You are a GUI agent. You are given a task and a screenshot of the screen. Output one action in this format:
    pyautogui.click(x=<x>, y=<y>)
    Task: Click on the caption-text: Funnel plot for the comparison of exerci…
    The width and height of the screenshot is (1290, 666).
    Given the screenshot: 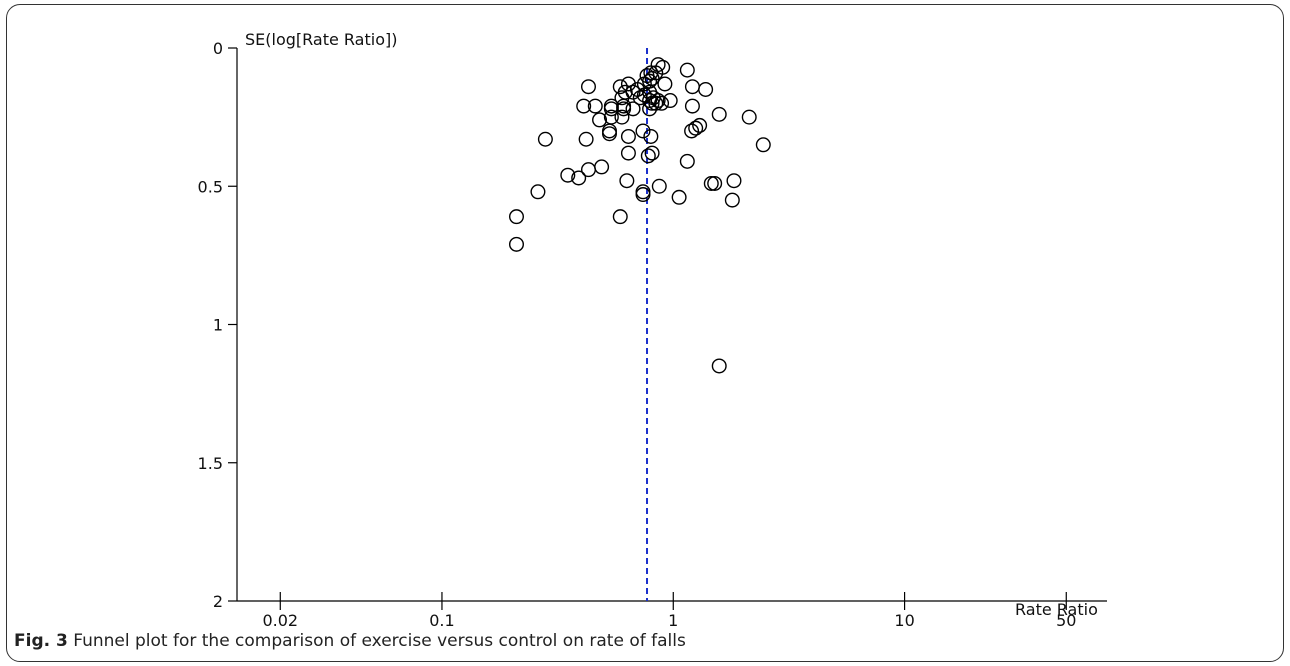 What is the action you would take?
    pyautogui.click(x=376, y=641)
    